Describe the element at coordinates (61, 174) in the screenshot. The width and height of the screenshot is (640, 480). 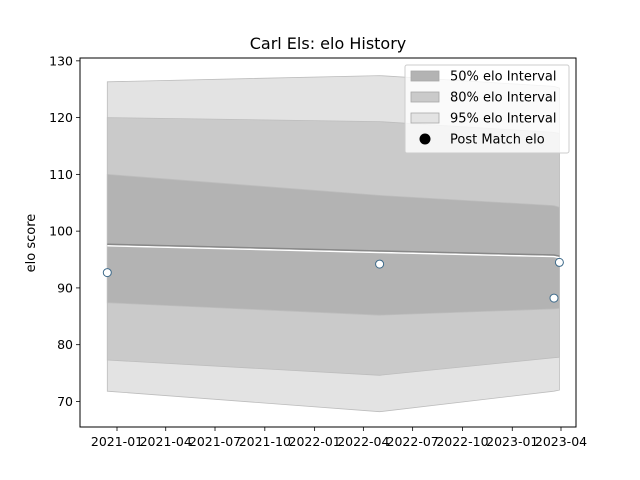
I see `y-tick-label: 110` at that location.